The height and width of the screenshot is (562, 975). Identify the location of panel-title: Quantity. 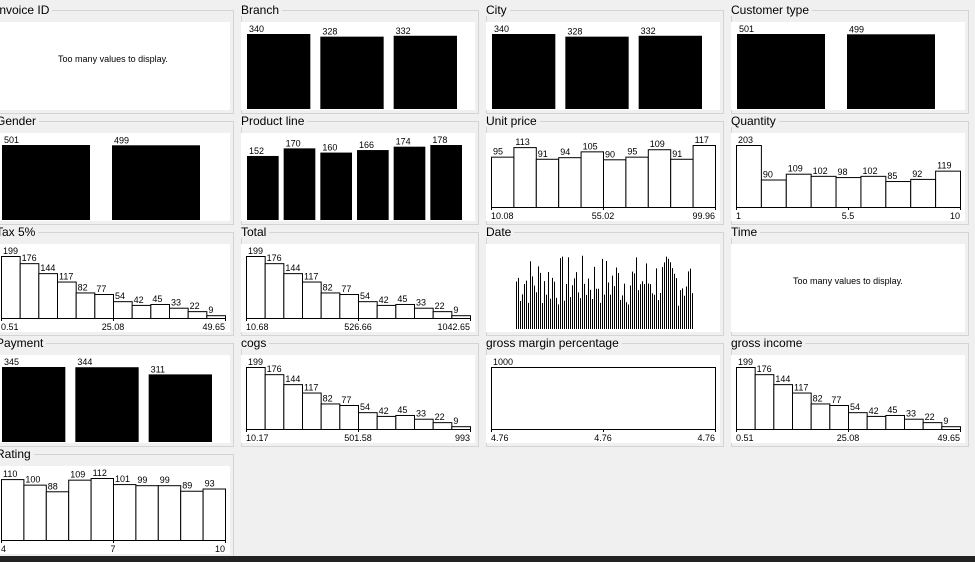
(755, 121).